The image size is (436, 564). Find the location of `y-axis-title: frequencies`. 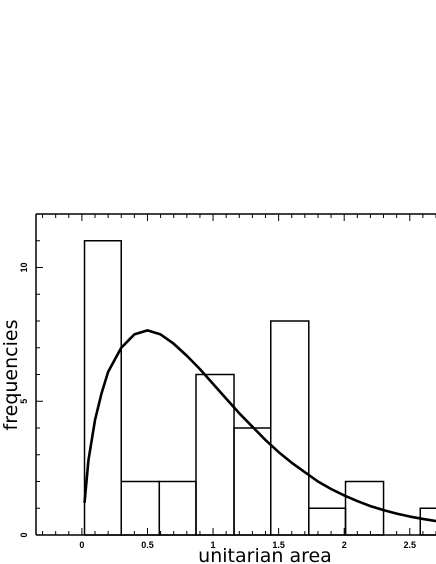

y-axis-title: frequencies is located at coordinates (11, 375).